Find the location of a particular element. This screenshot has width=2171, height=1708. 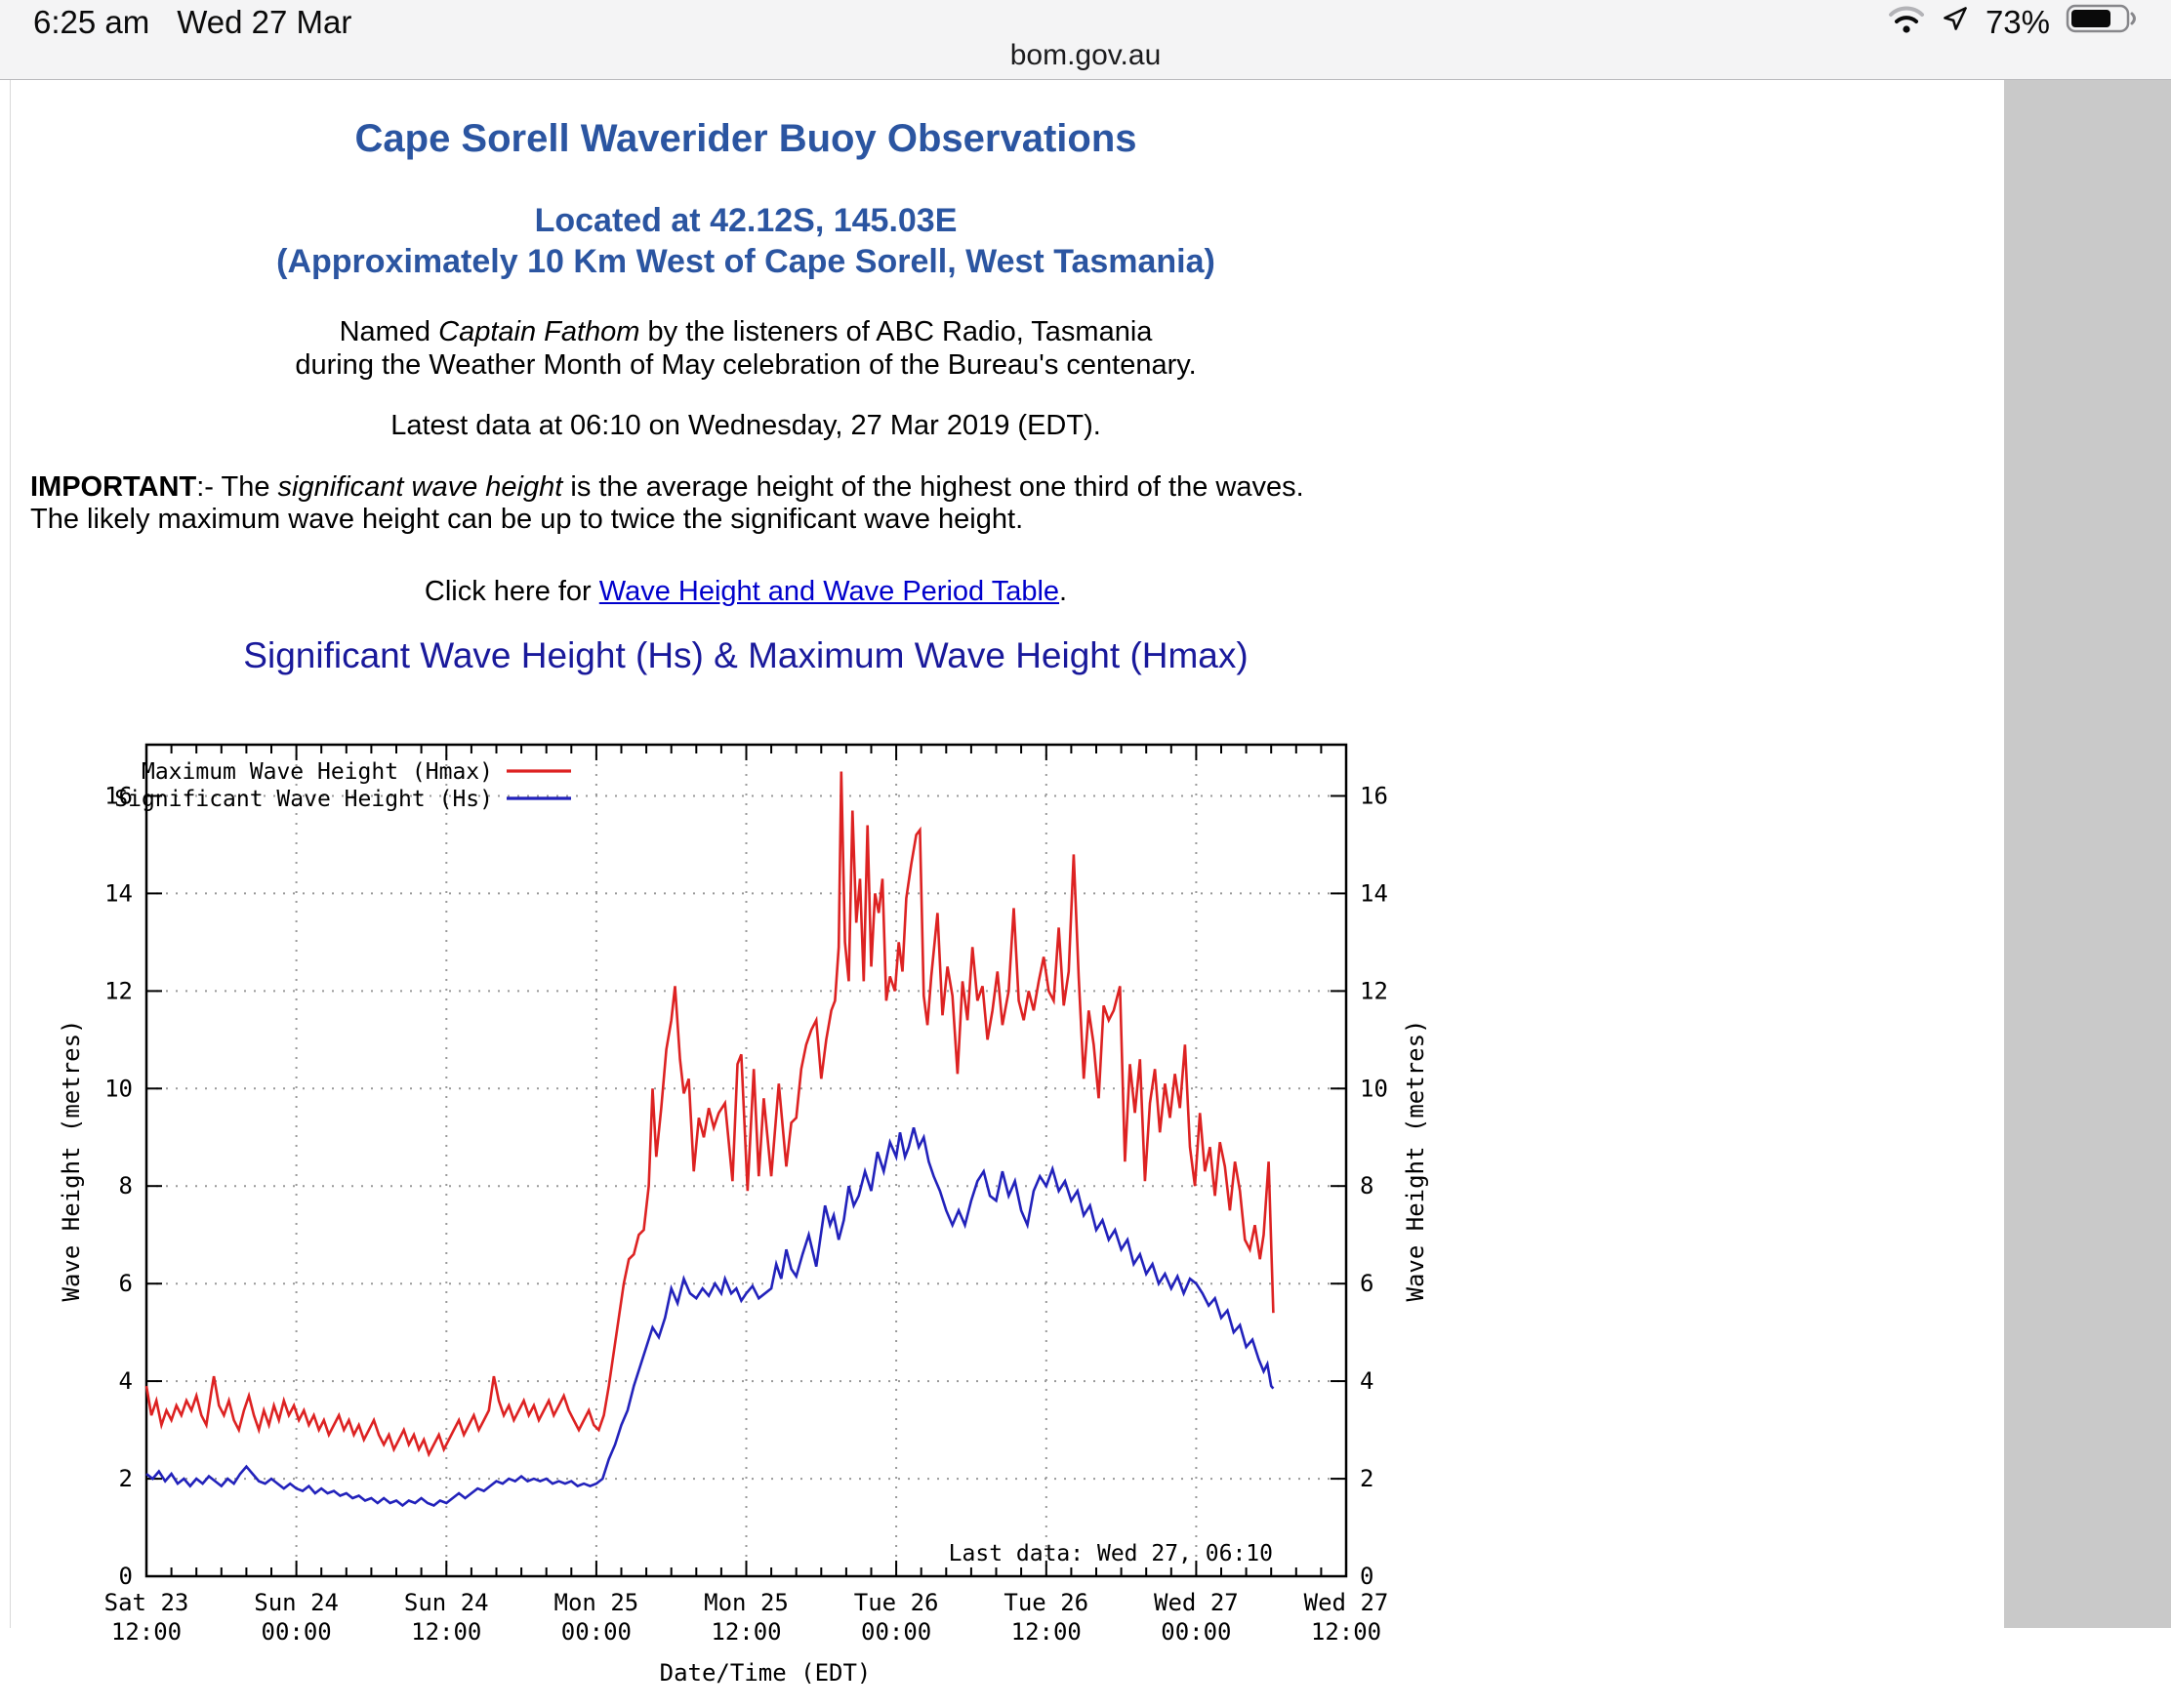

important-mid: :- The is located at coordinates (237, 487).